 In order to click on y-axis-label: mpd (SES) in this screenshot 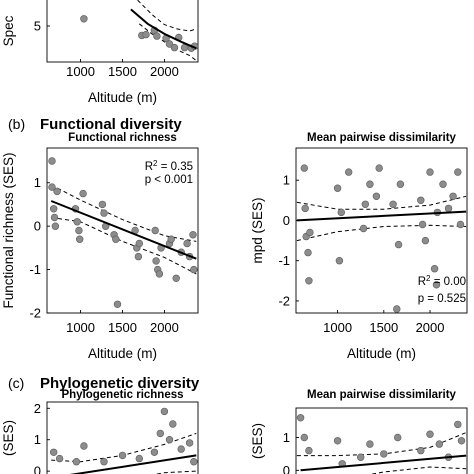, I will do `click(257, 230)`.